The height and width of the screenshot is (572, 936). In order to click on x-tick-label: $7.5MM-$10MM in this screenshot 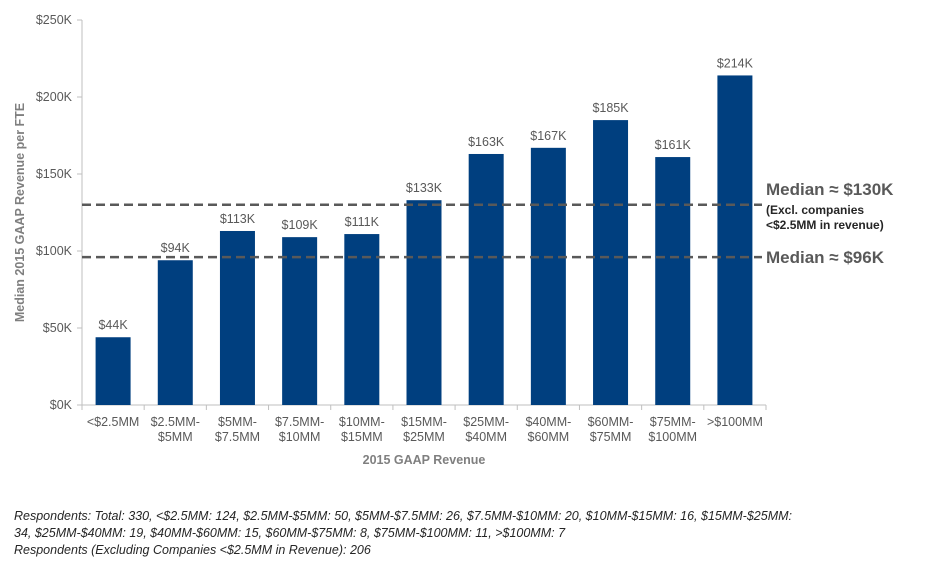, I will do `click(299, 429)`.